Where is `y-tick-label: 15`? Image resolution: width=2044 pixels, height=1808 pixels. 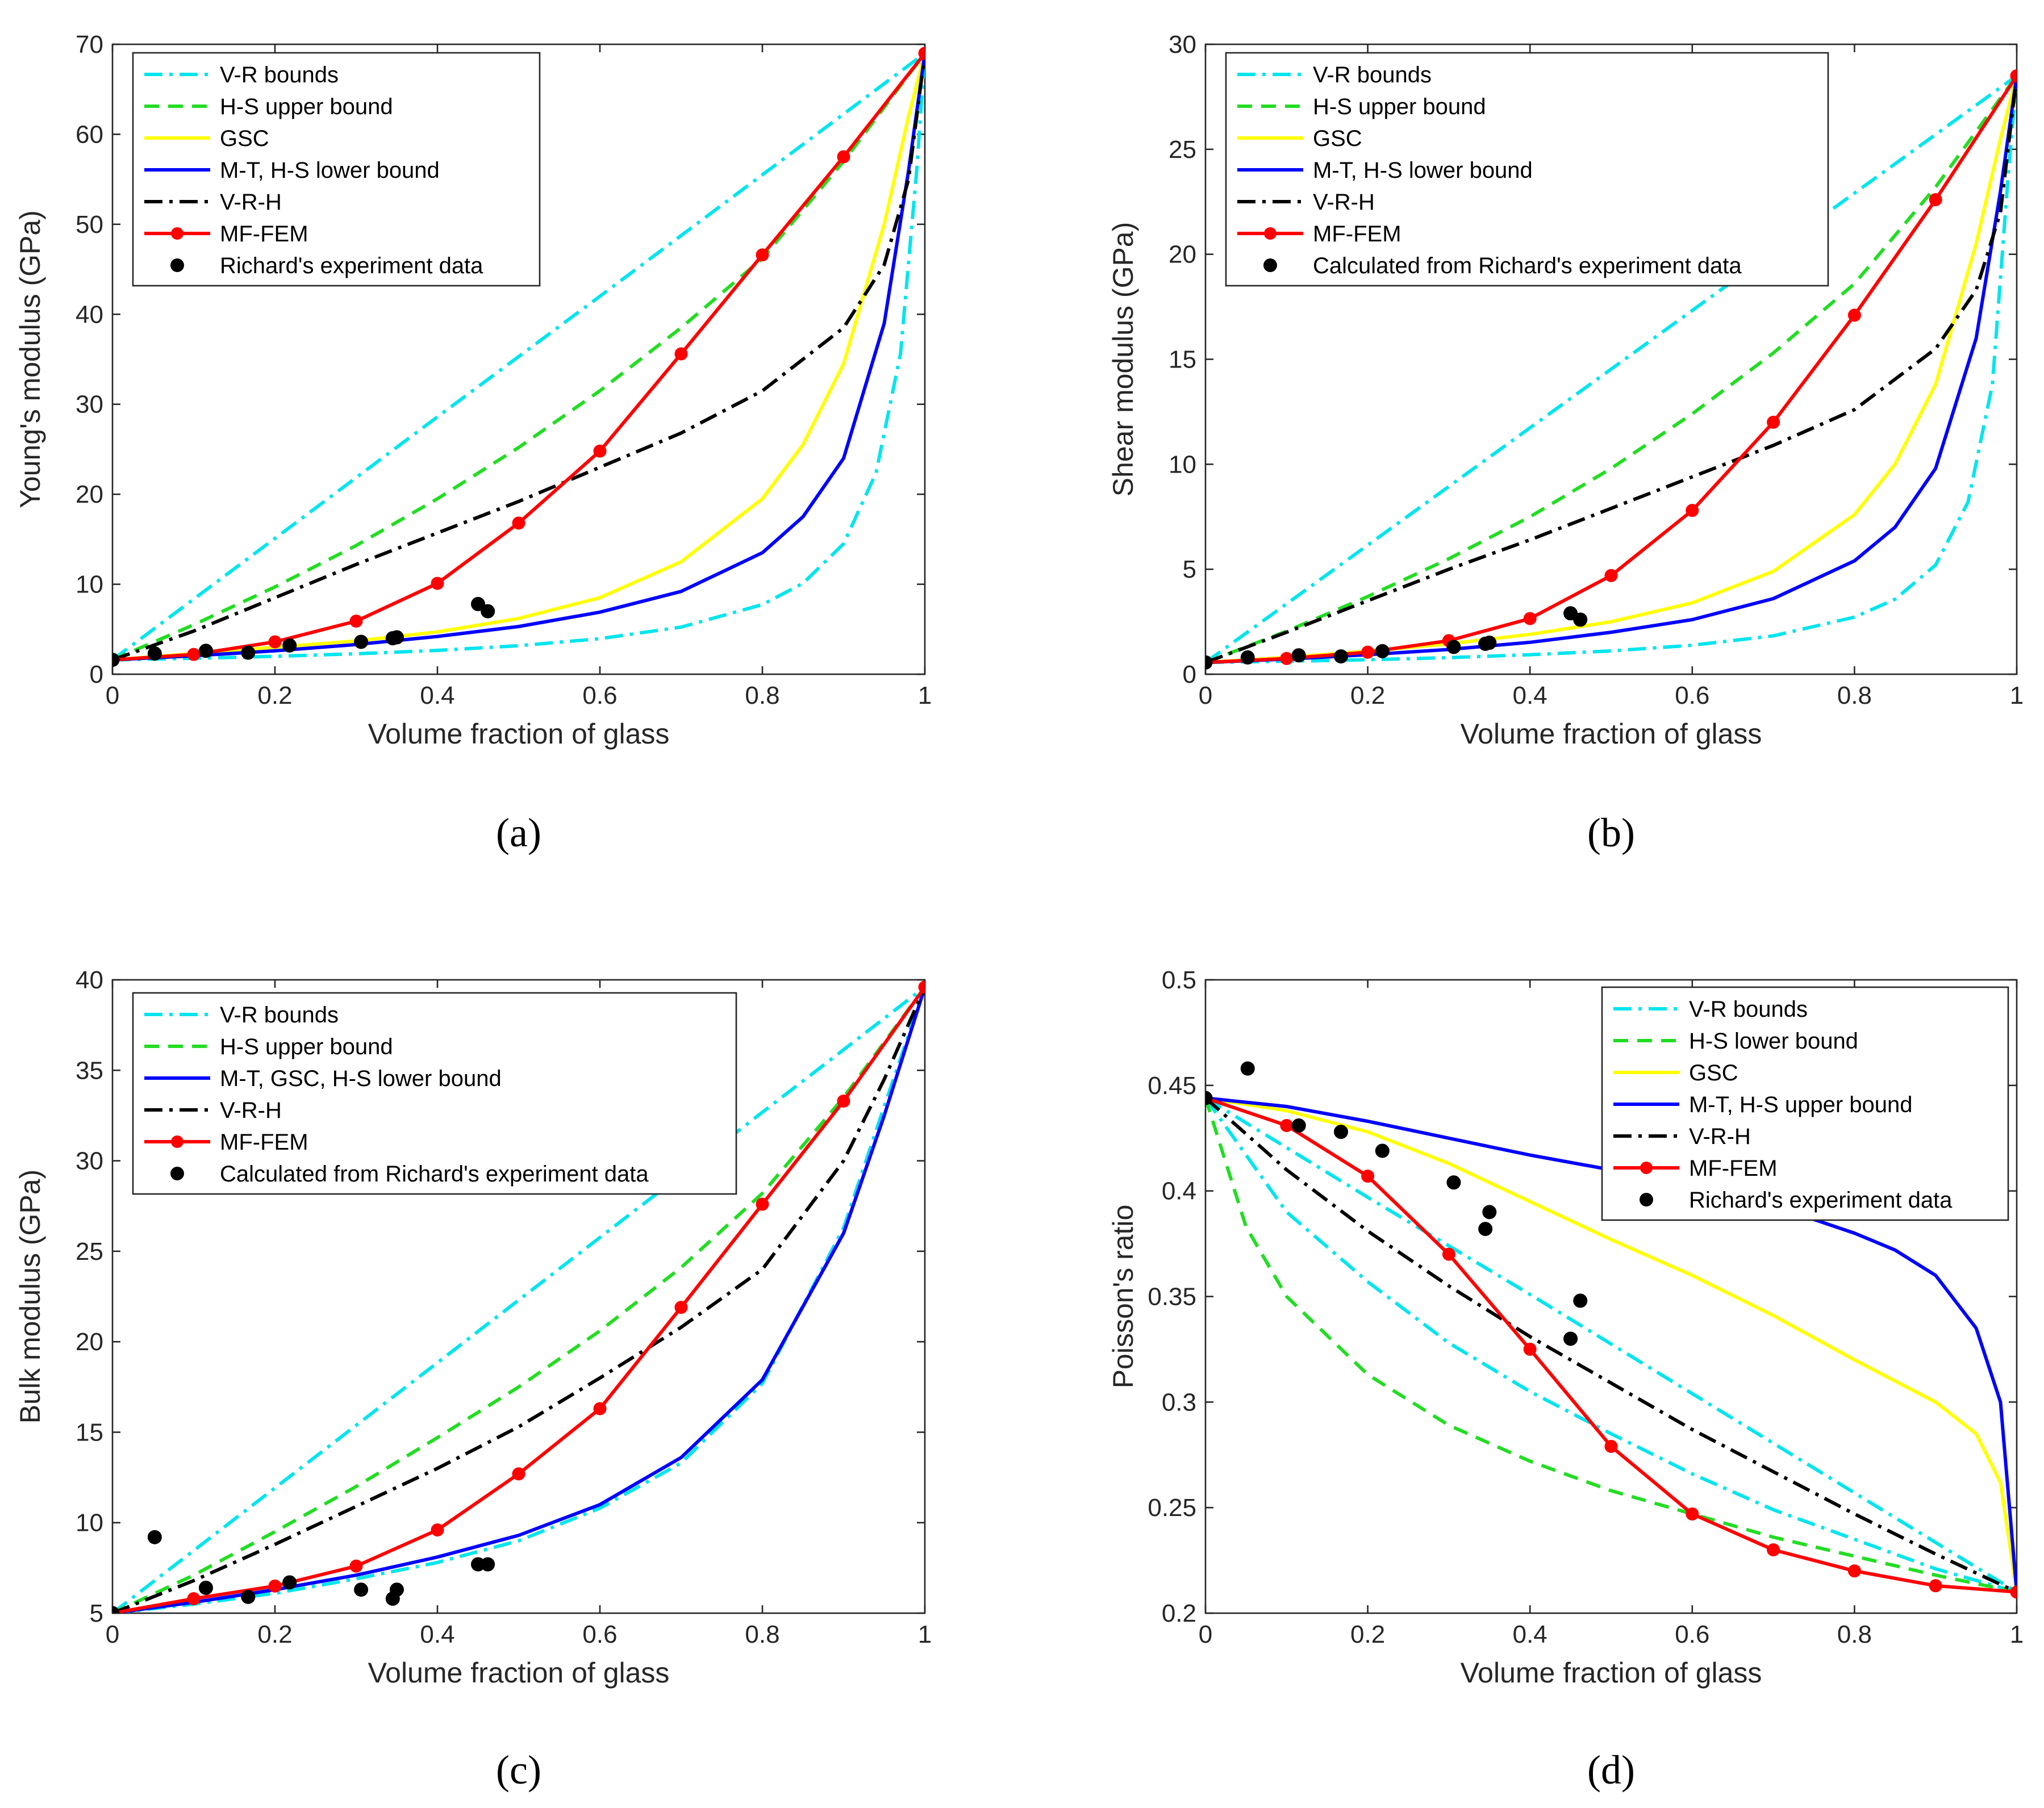
y-tick-label: 15 is located at coordinates (89, 1432).